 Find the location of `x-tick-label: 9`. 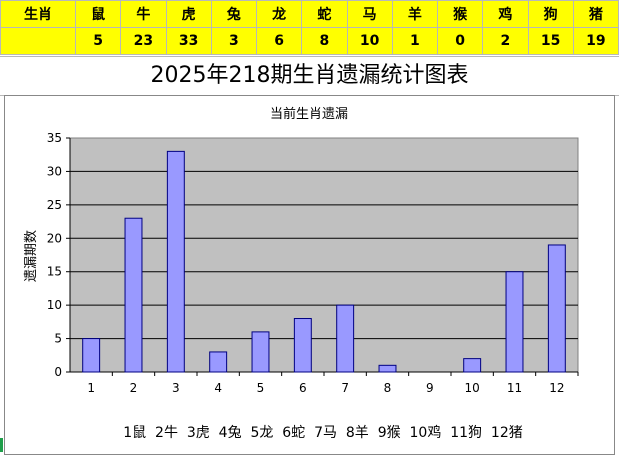

x-tick-label: 9 is located at coordinates (430, 388).